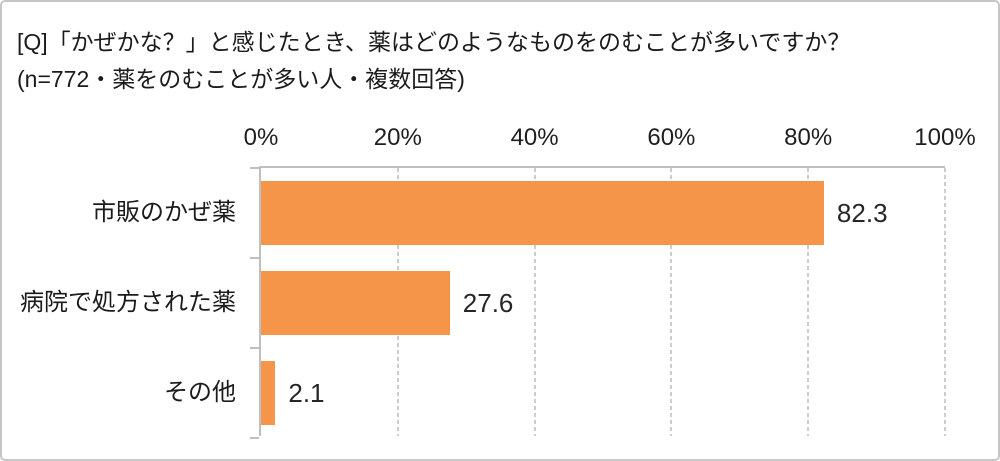  Describe the element at coordinates (397, 137) in the screenshot. I see `x-axis-tick-label: 20%` at that location.